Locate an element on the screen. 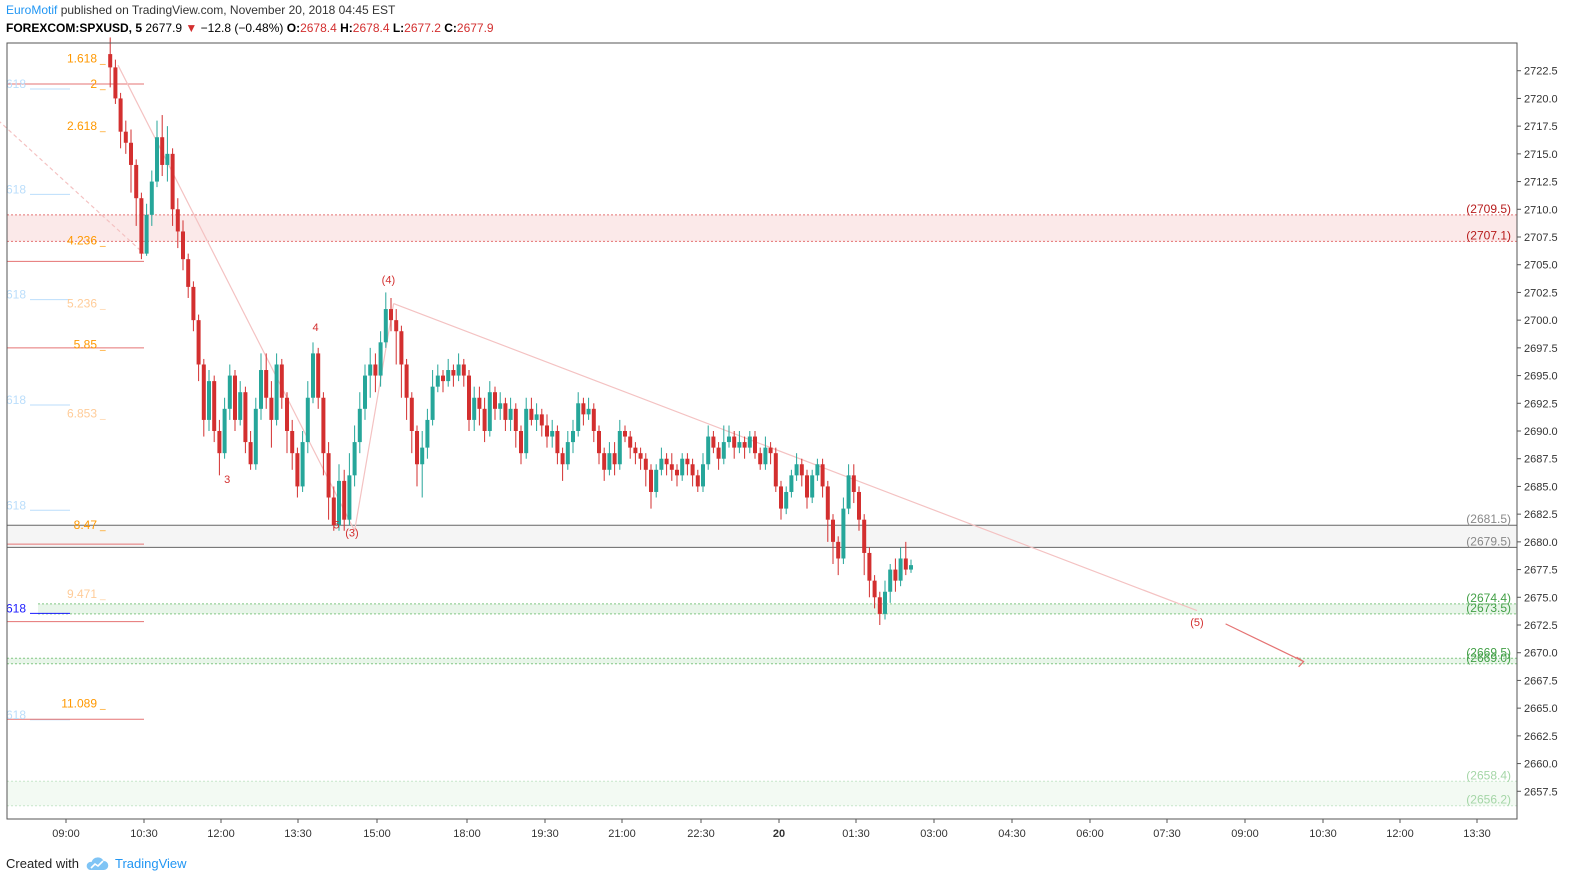 The width and height of the screenshot is (1588, 892). fib-level-label: 5.236 is located at coordinates (82, 304).